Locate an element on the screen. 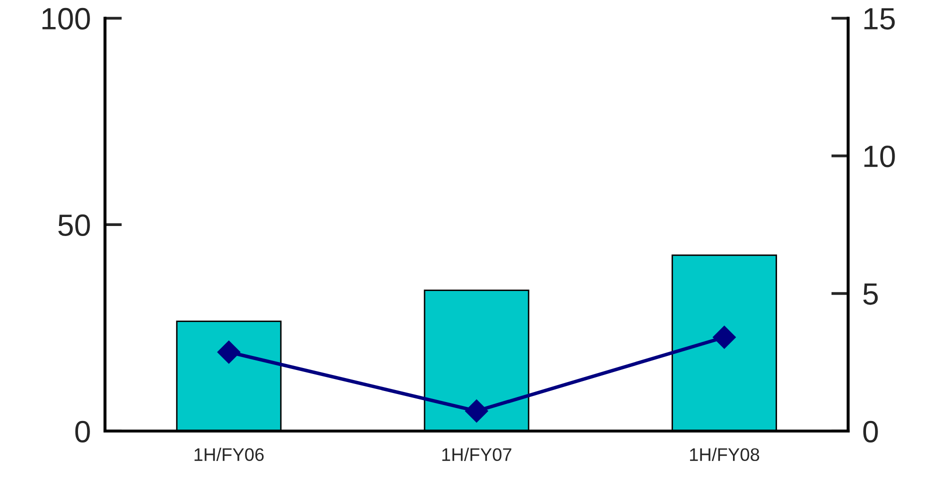 This screenshot has width=929, height=479. y2-tick-label: 15 is located at coordinates (879, 19).